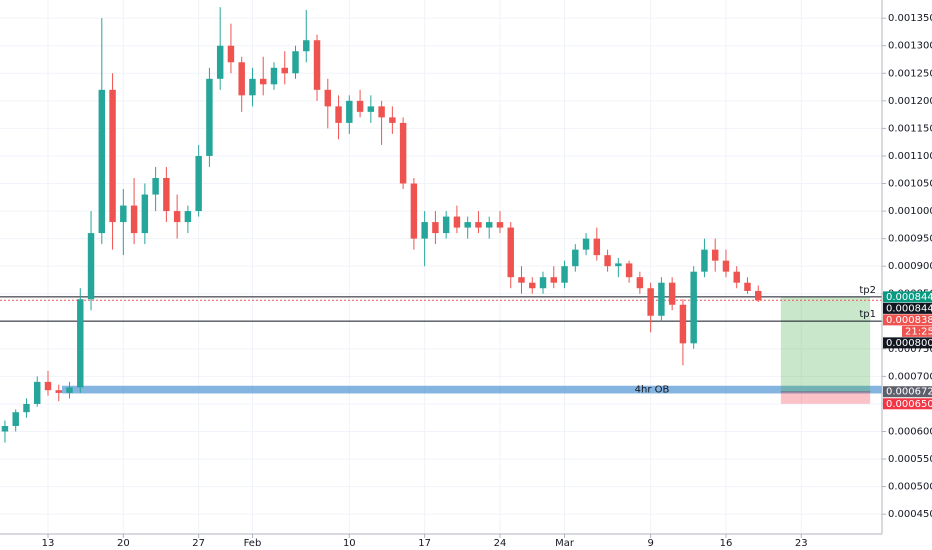  Describe the element at coordinates (910, 431) in the screenshot. I see `y-tick-label: 0.0006000` at that location.